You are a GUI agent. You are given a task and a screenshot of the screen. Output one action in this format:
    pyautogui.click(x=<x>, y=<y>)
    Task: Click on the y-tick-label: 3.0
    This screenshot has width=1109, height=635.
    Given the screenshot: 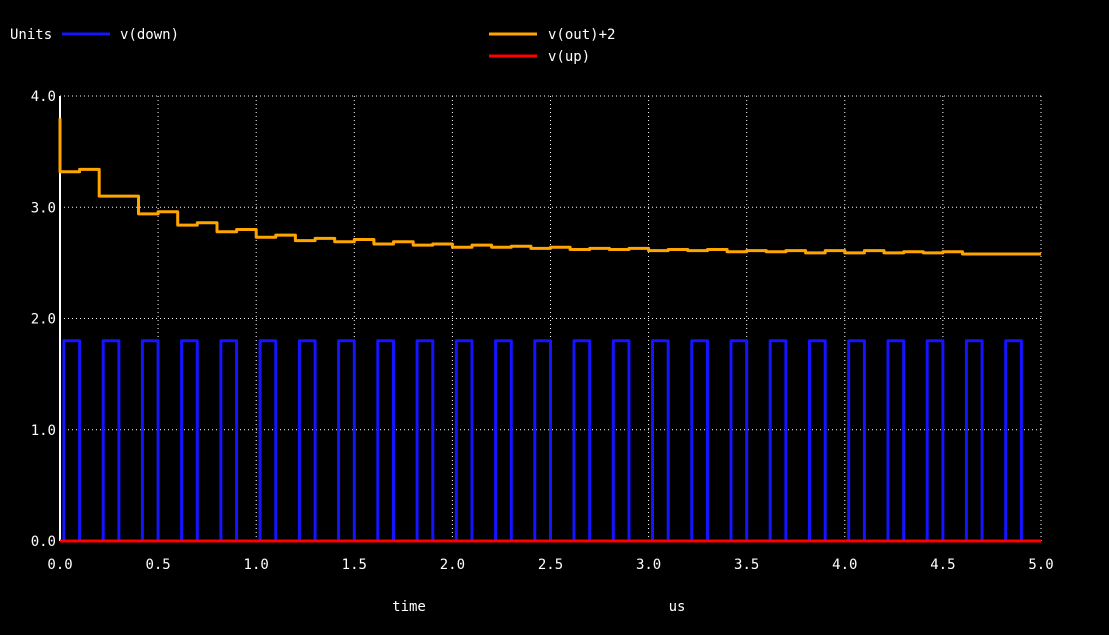 What is the action you would take?
    pyautogui.click(x=43, y=208)
    